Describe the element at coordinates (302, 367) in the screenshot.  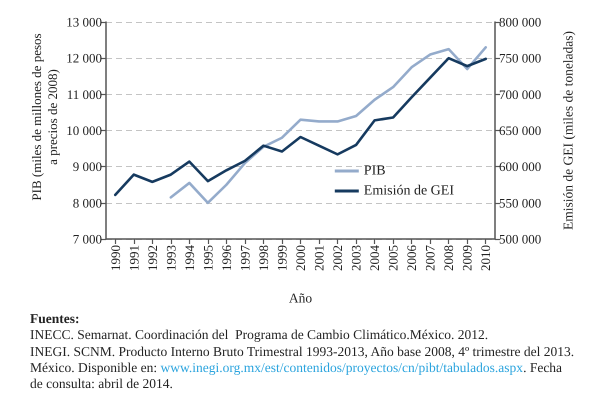
I see `text: INEGI. SCNM. Producto Interno Bruto Trimestral 1993-2013, Año base 2008, 4º trimestre del 2013. México. Disponible en: www.inegi.org.mx/est/contenidos/proyectos/cn/pibt/tabulados.aspx. Fecha de consulta: abril de 2014.` at that location.